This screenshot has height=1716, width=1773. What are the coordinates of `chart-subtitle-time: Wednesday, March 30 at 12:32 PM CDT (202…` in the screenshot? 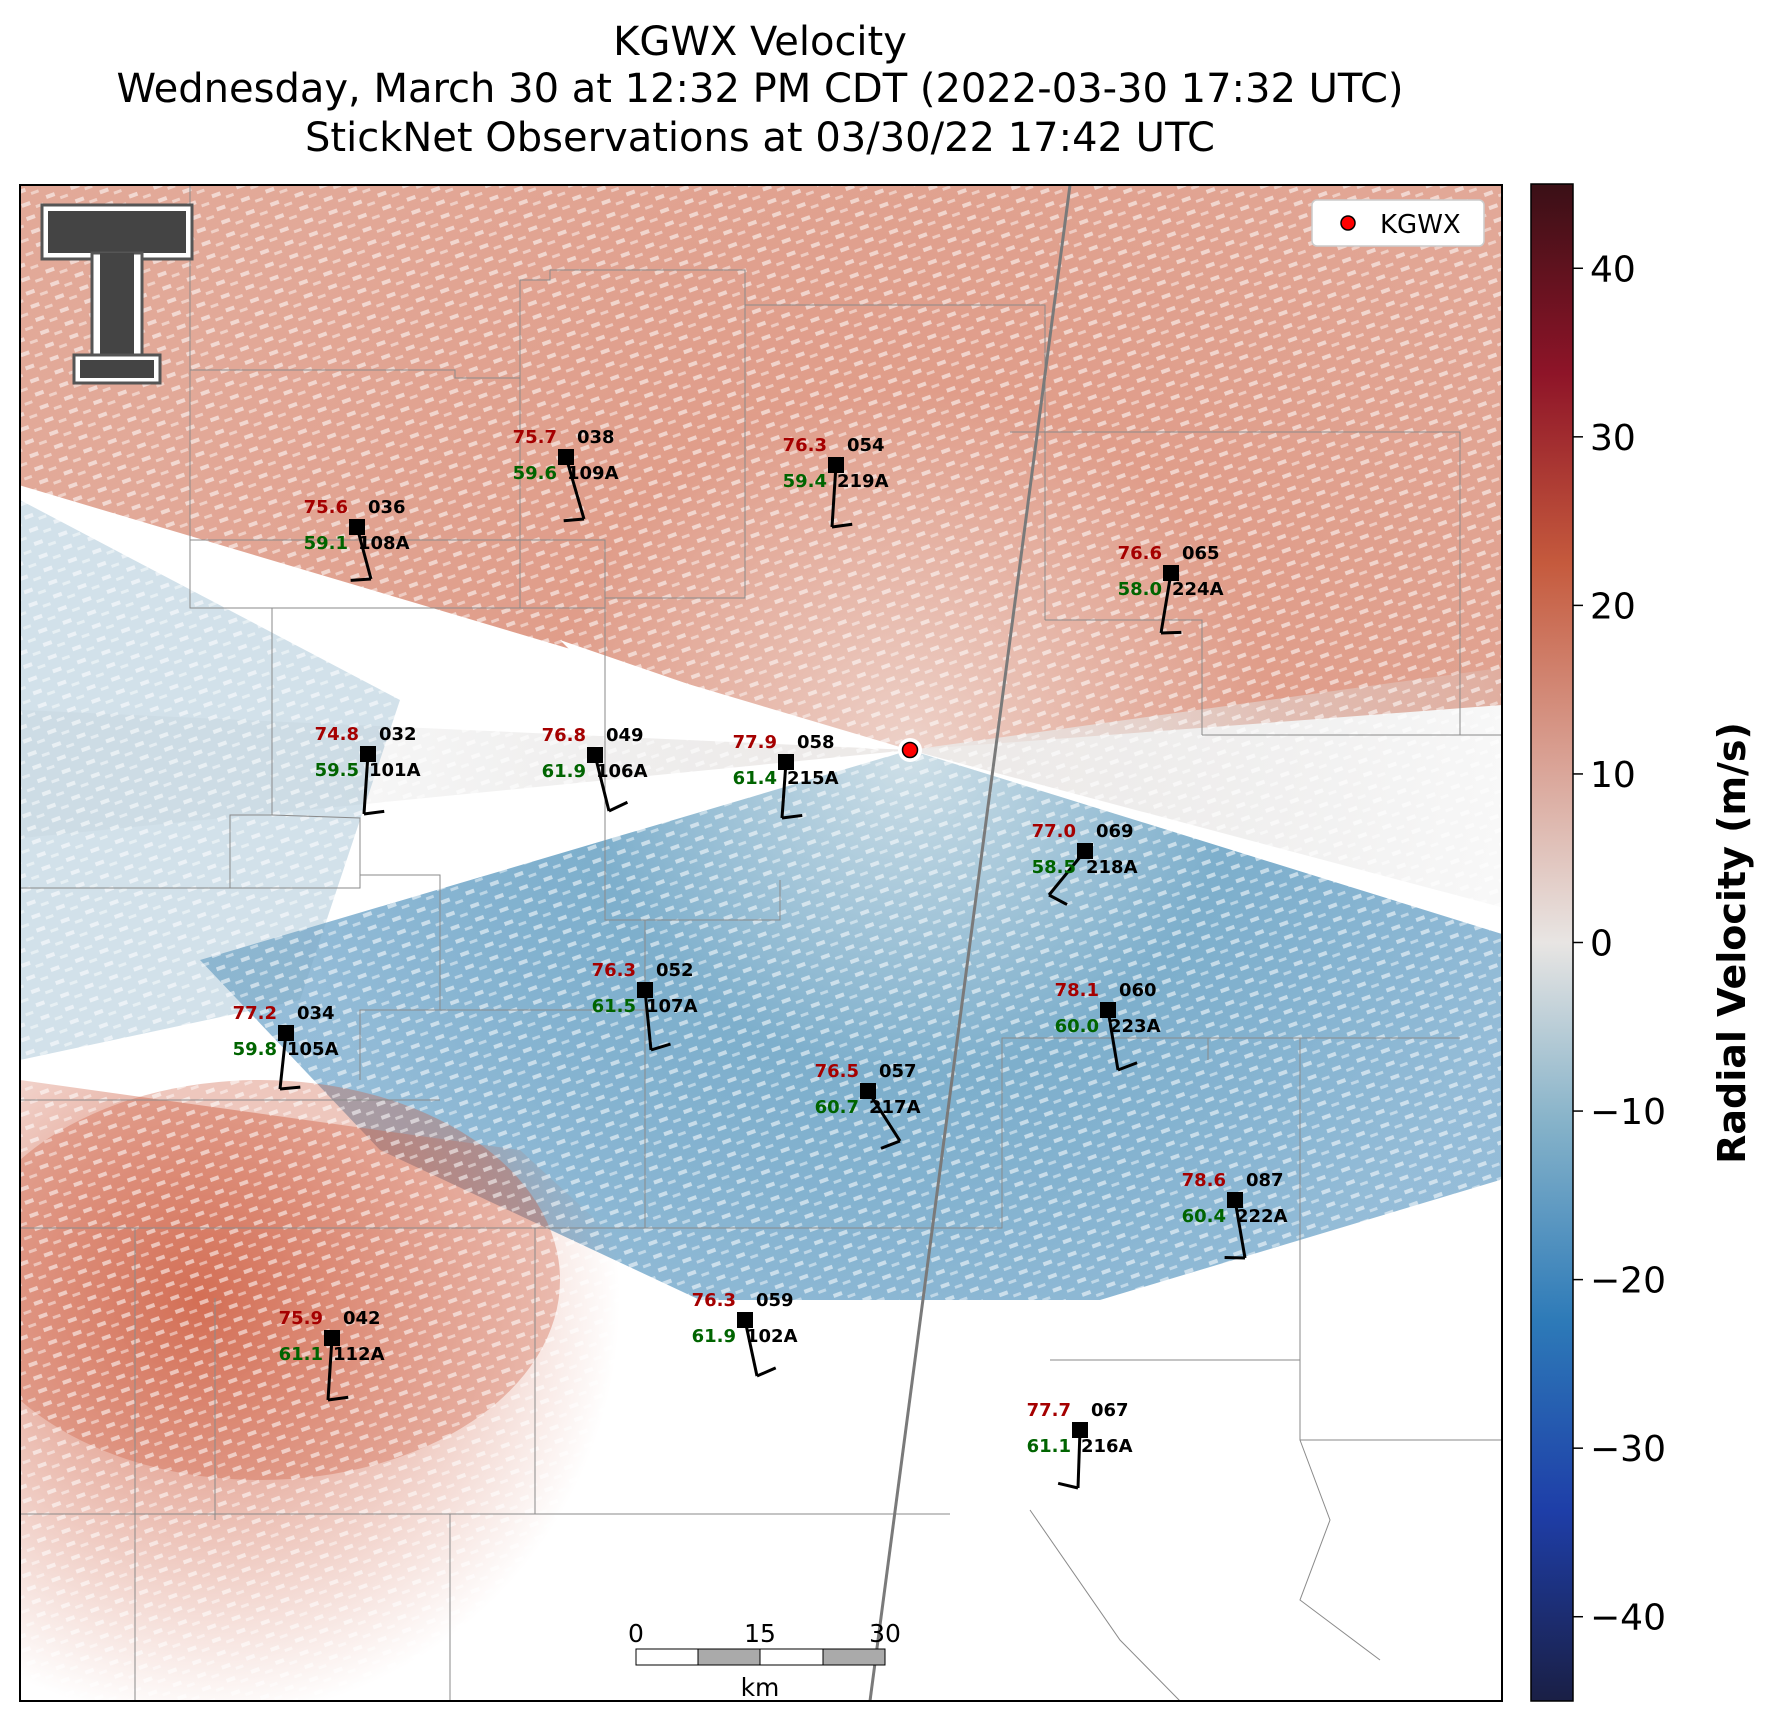 It's located at (760, 89).